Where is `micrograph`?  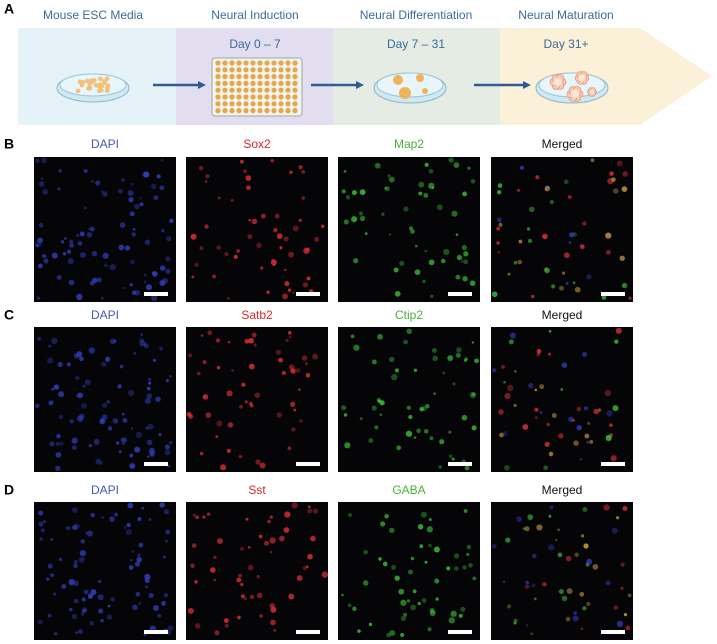 micrograph is located at coordinates (105, 571).